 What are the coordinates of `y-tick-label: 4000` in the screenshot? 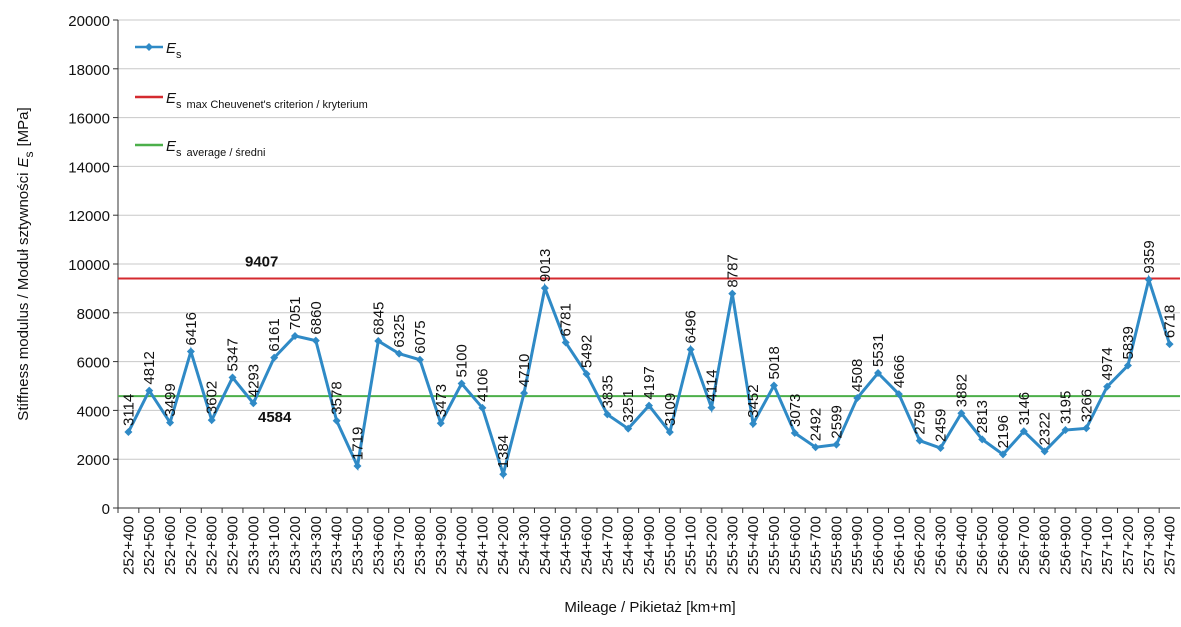 It's located at (93, 411).